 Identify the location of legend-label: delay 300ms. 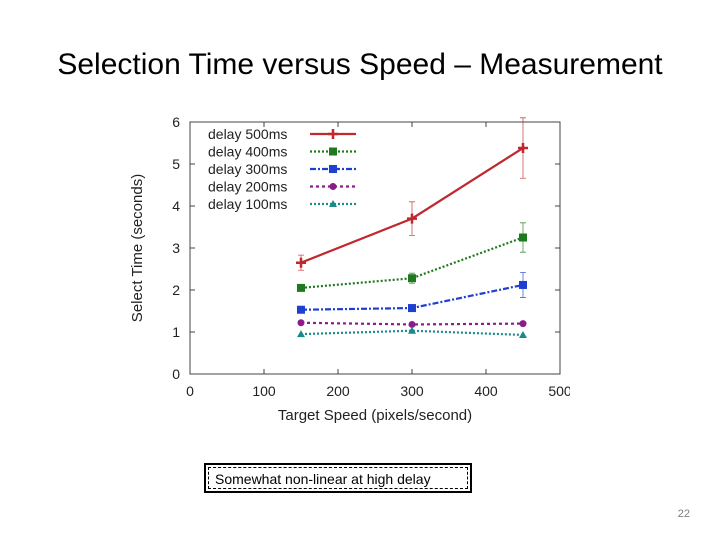
(247, 169).